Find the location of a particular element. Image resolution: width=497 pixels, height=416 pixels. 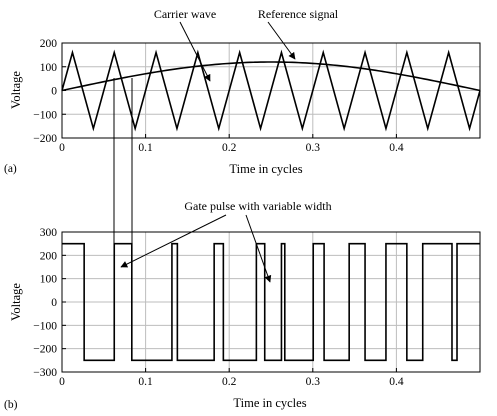

y-tick-label: −300 is located at coordinates (45, 373).